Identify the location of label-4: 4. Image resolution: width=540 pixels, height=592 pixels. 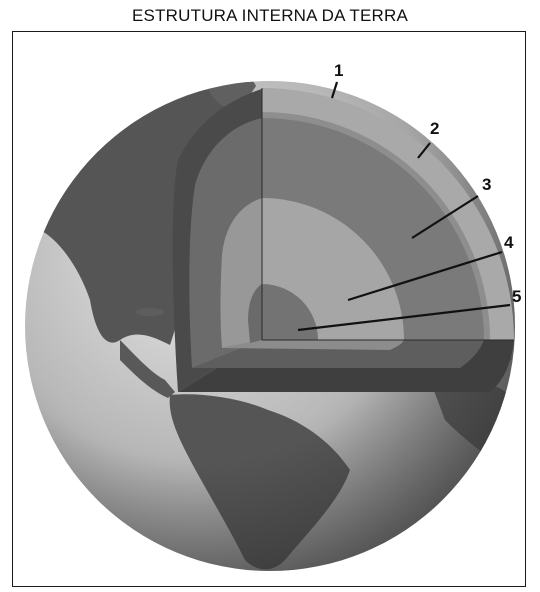
(509, 242).